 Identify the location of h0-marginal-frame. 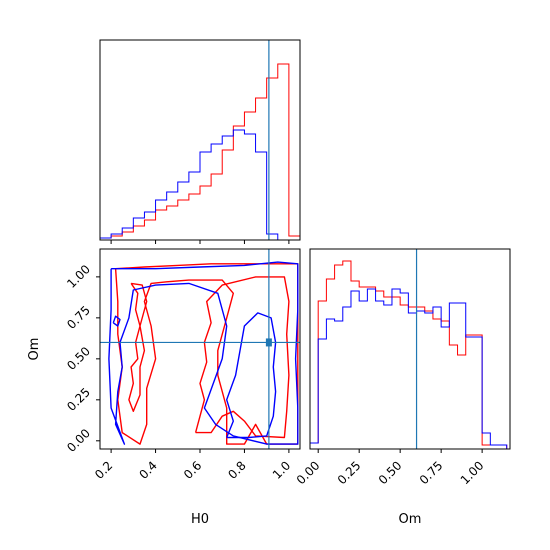
(200, 140).